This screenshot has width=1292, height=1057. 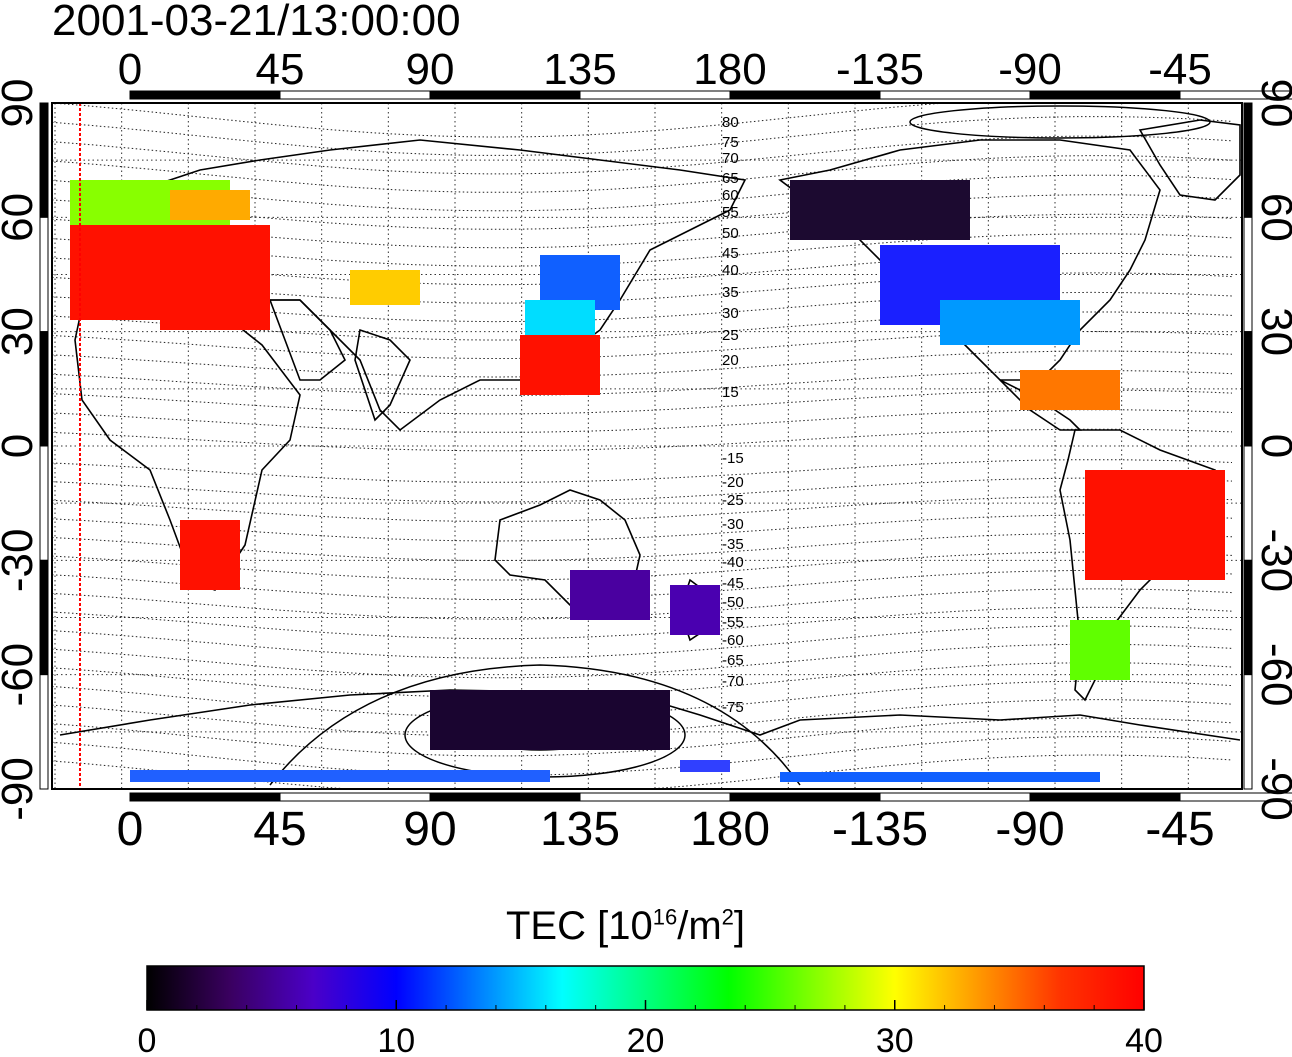 What do you see at coordinates (733, 544) in the screenshot?
I see `contour-value-label: -35` at bounding box center [733, 544].